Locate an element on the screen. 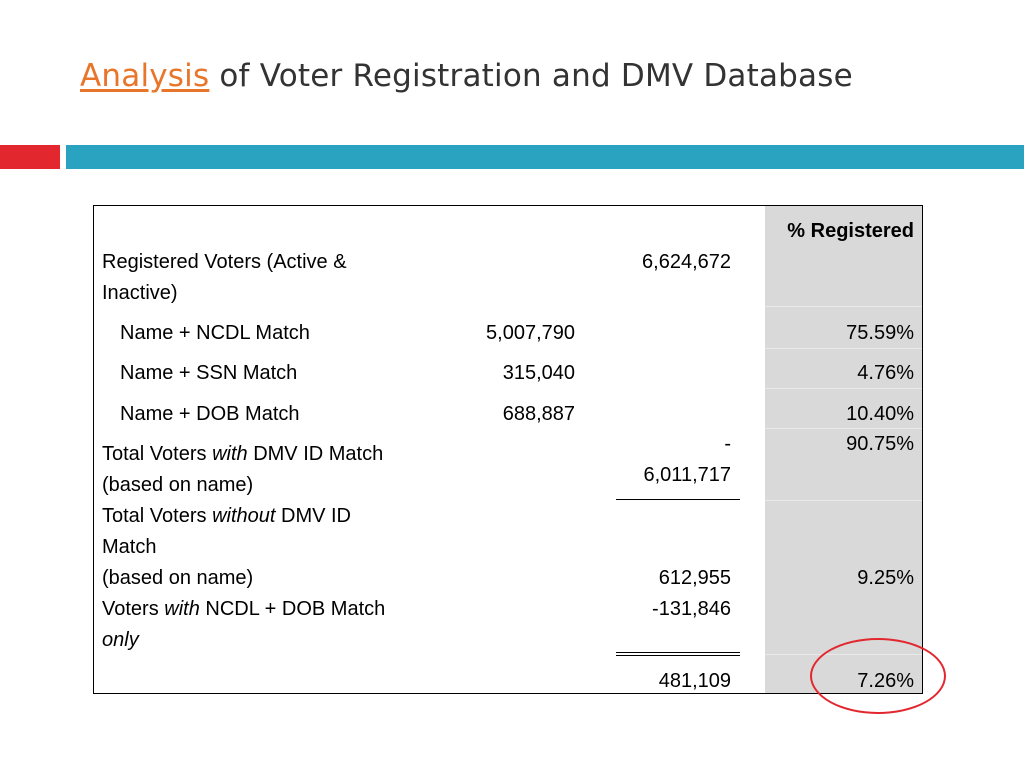 The width and height of the screenshot is (1024, 768). ssn-match-label: Name + SSN Match is located at coordinates (209, 373).